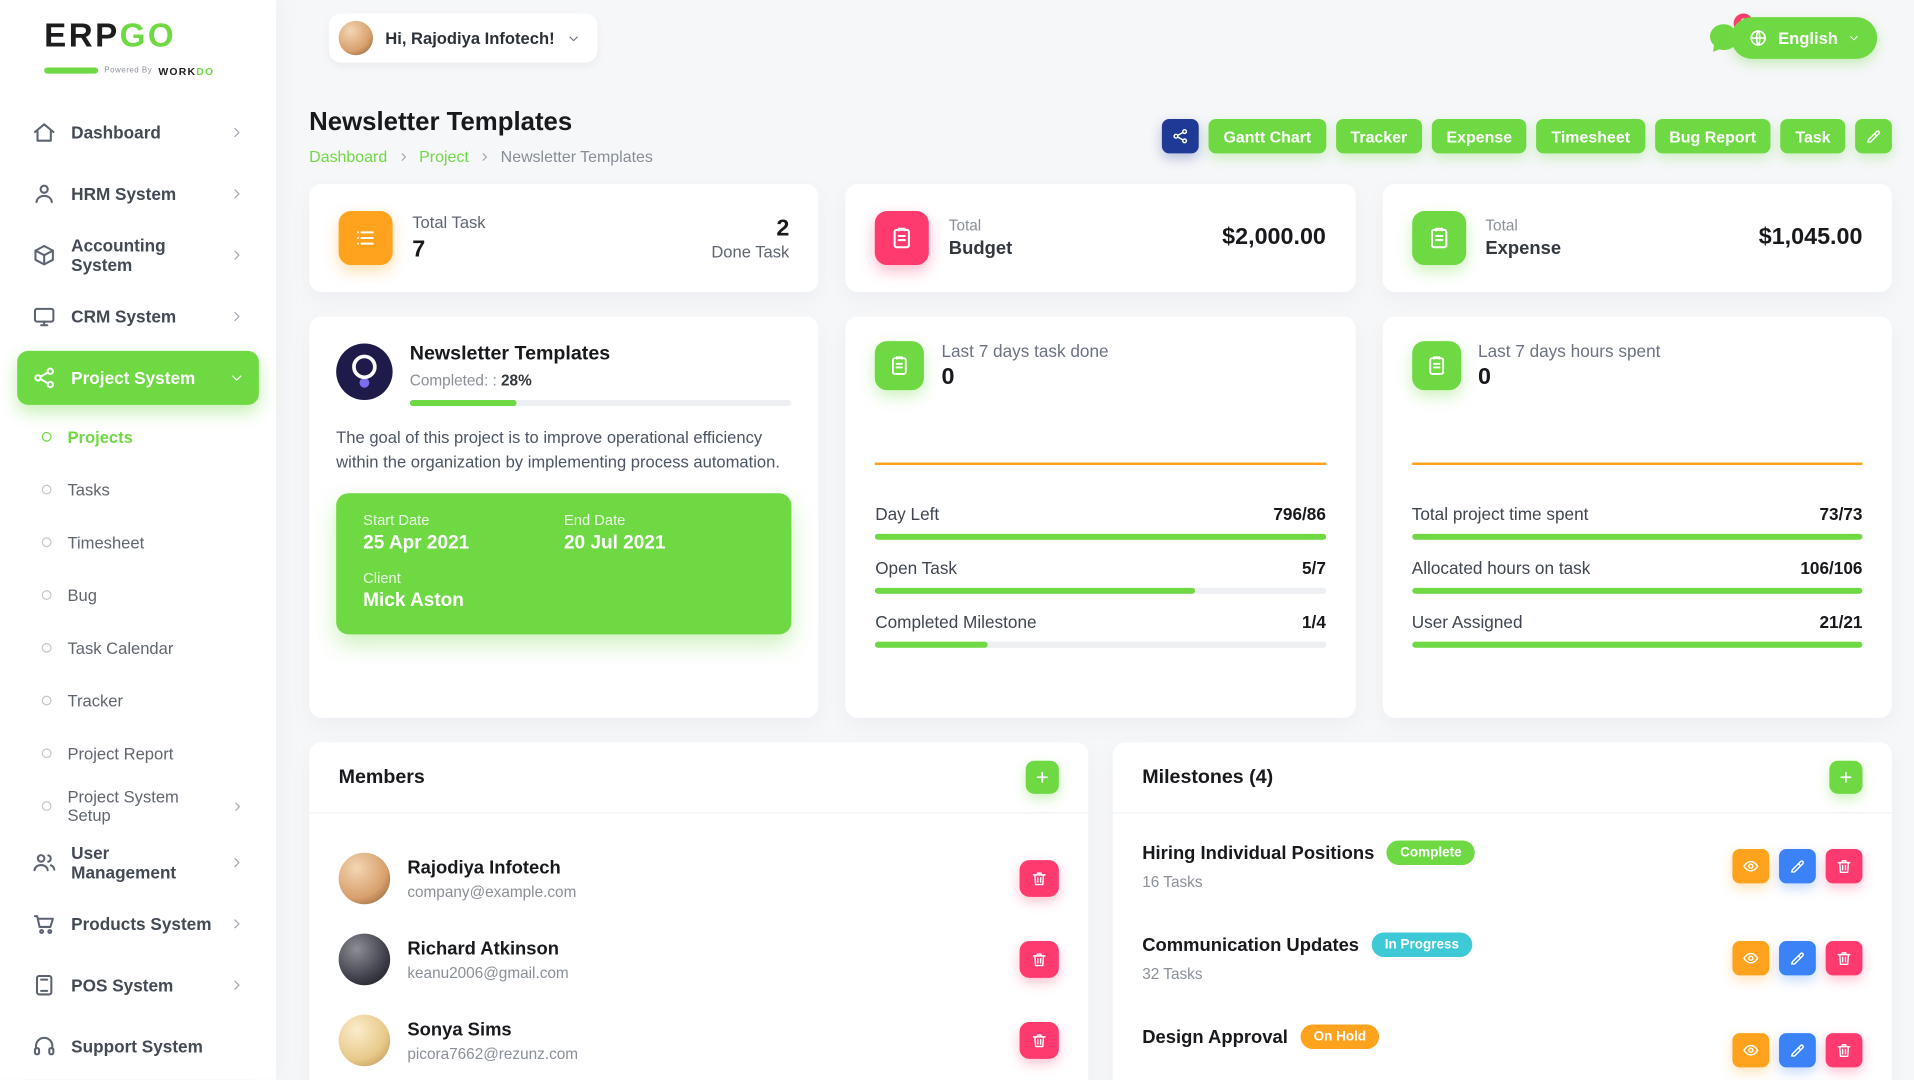 The height and width of the screenshot is (1080, 1914). Describe the element at coordinates (980, 248) in the screenshot. I see `budget-label: Budget` at that location.